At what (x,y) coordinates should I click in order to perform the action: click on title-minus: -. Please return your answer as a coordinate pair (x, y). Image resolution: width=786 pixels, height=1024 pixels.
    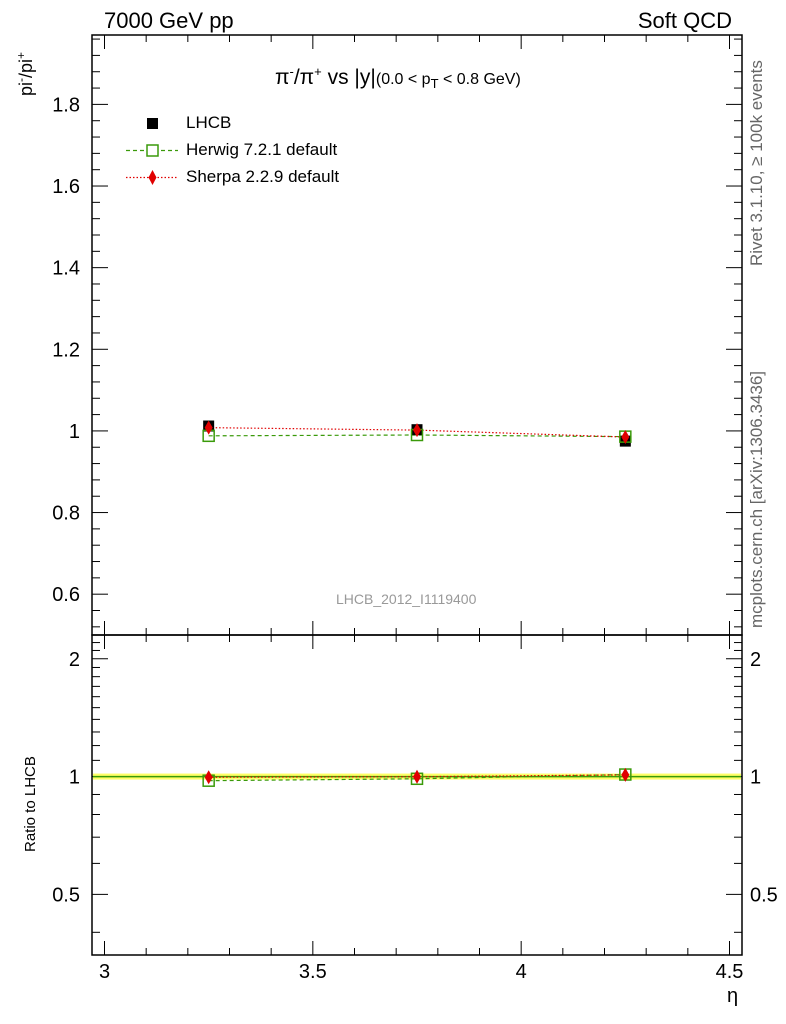
    Looking at the image, I should click on (291, 71).